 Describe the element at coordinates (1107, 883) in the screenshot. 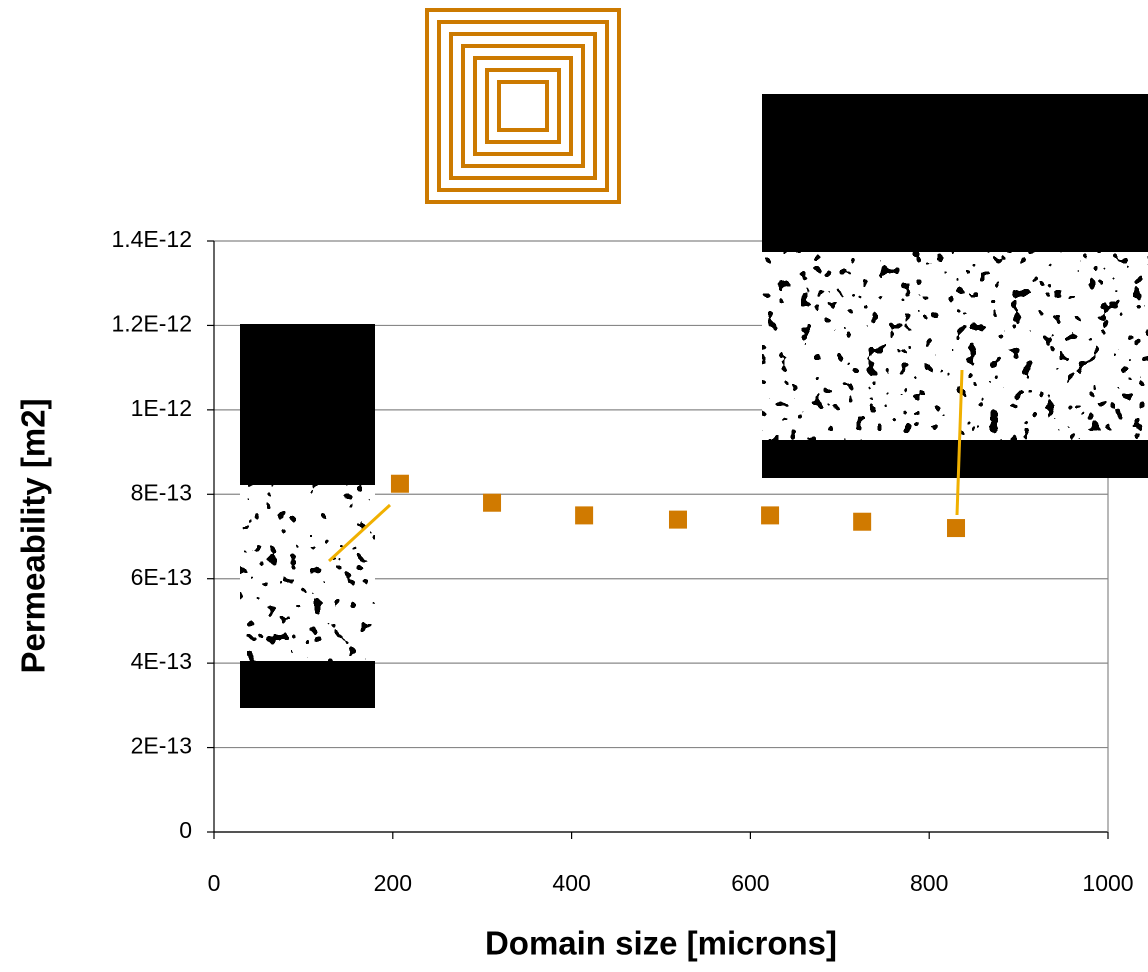

I see `x-tick-label: 1000` at that location.